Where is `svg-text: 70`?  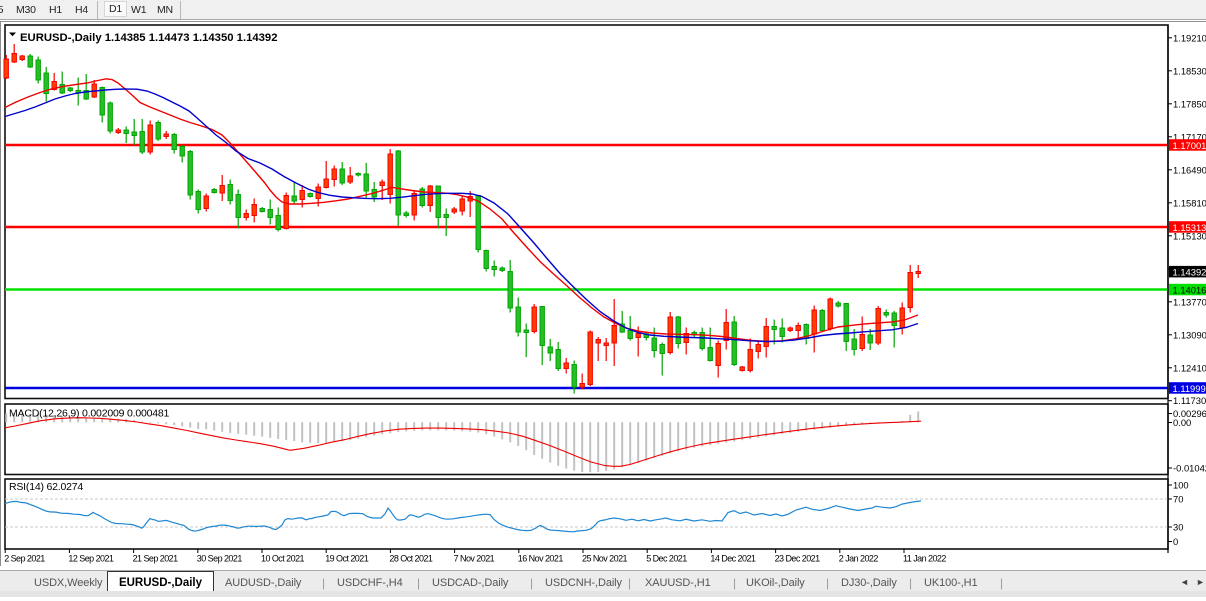
svg-text: 70 is located at coordinates (1178, 499).